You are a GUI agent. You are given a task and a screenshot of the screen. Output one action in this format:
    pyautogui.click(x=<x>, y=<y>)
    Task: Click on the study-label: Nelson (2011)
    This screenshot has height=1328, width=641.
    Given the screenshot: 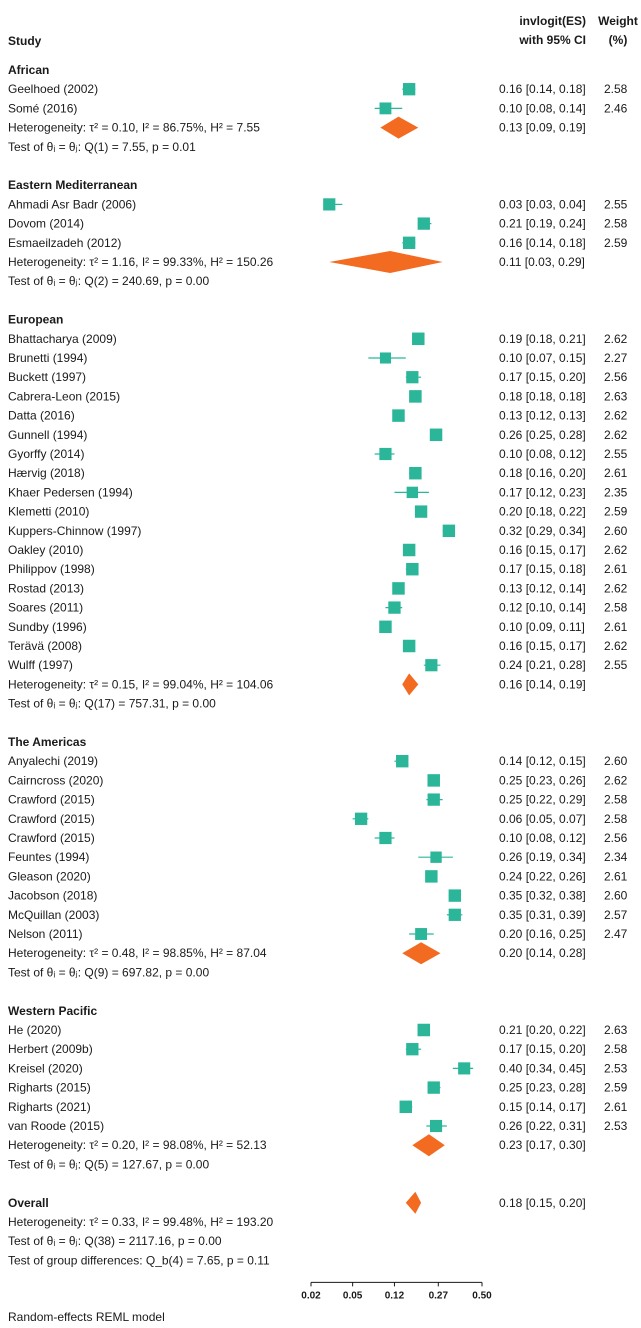 What is the action you would take?
    pyautogui.click(x=45, y=934)
    